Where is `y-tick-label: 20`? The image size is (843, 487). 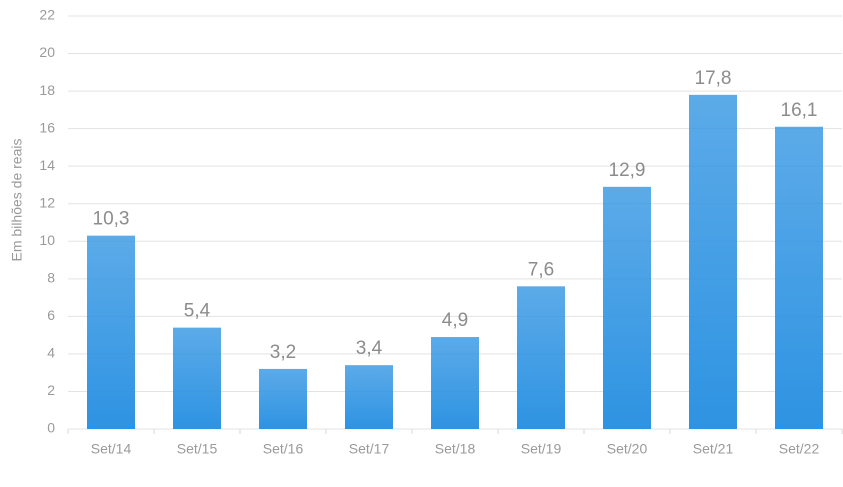
y-tick-label: 20 is located at coordinates (47, 52).